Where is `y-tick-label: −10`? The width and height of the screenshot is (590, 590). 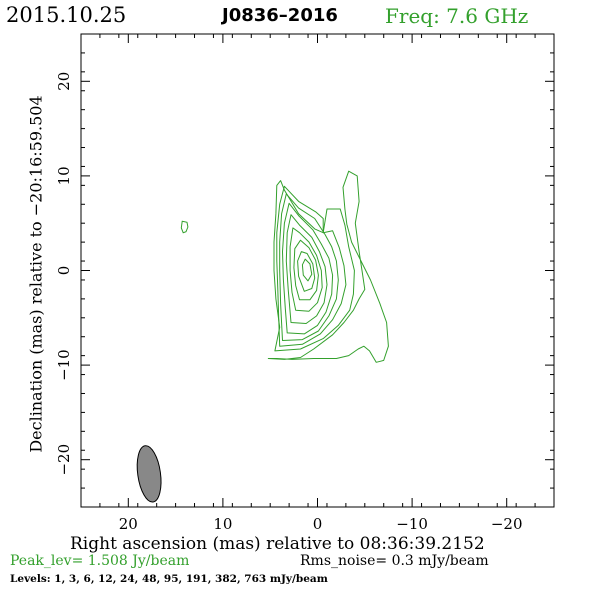 y-tick-label: −10 is located at coordinates (64, 365).